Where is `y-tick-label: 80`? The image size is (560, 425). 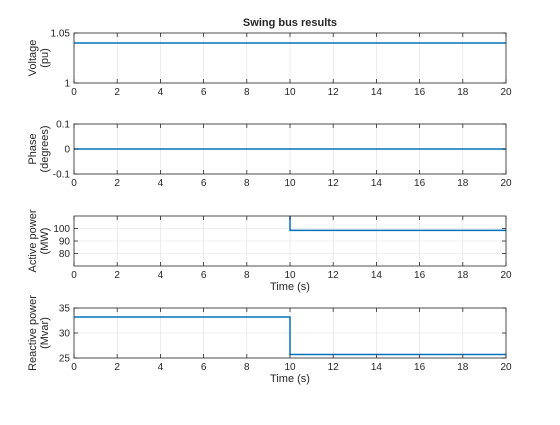 y-tick-label: 80 is located at coordinates (65, 254).